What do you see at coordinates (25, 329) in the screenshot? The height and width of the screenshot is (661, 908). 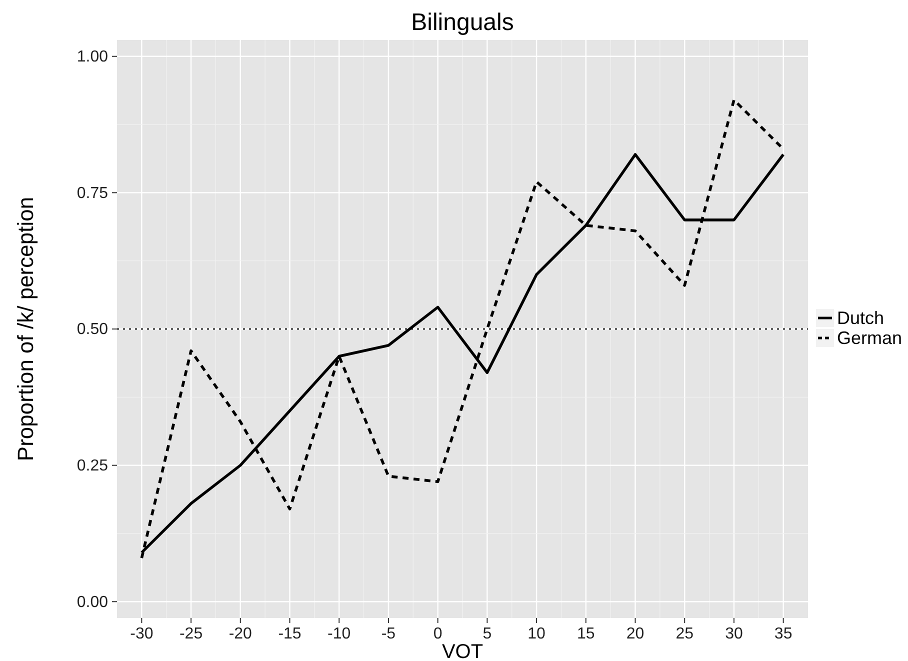 I see `y-axis-title: Proportion of /k/ perception` at bounding box center [25, 329].